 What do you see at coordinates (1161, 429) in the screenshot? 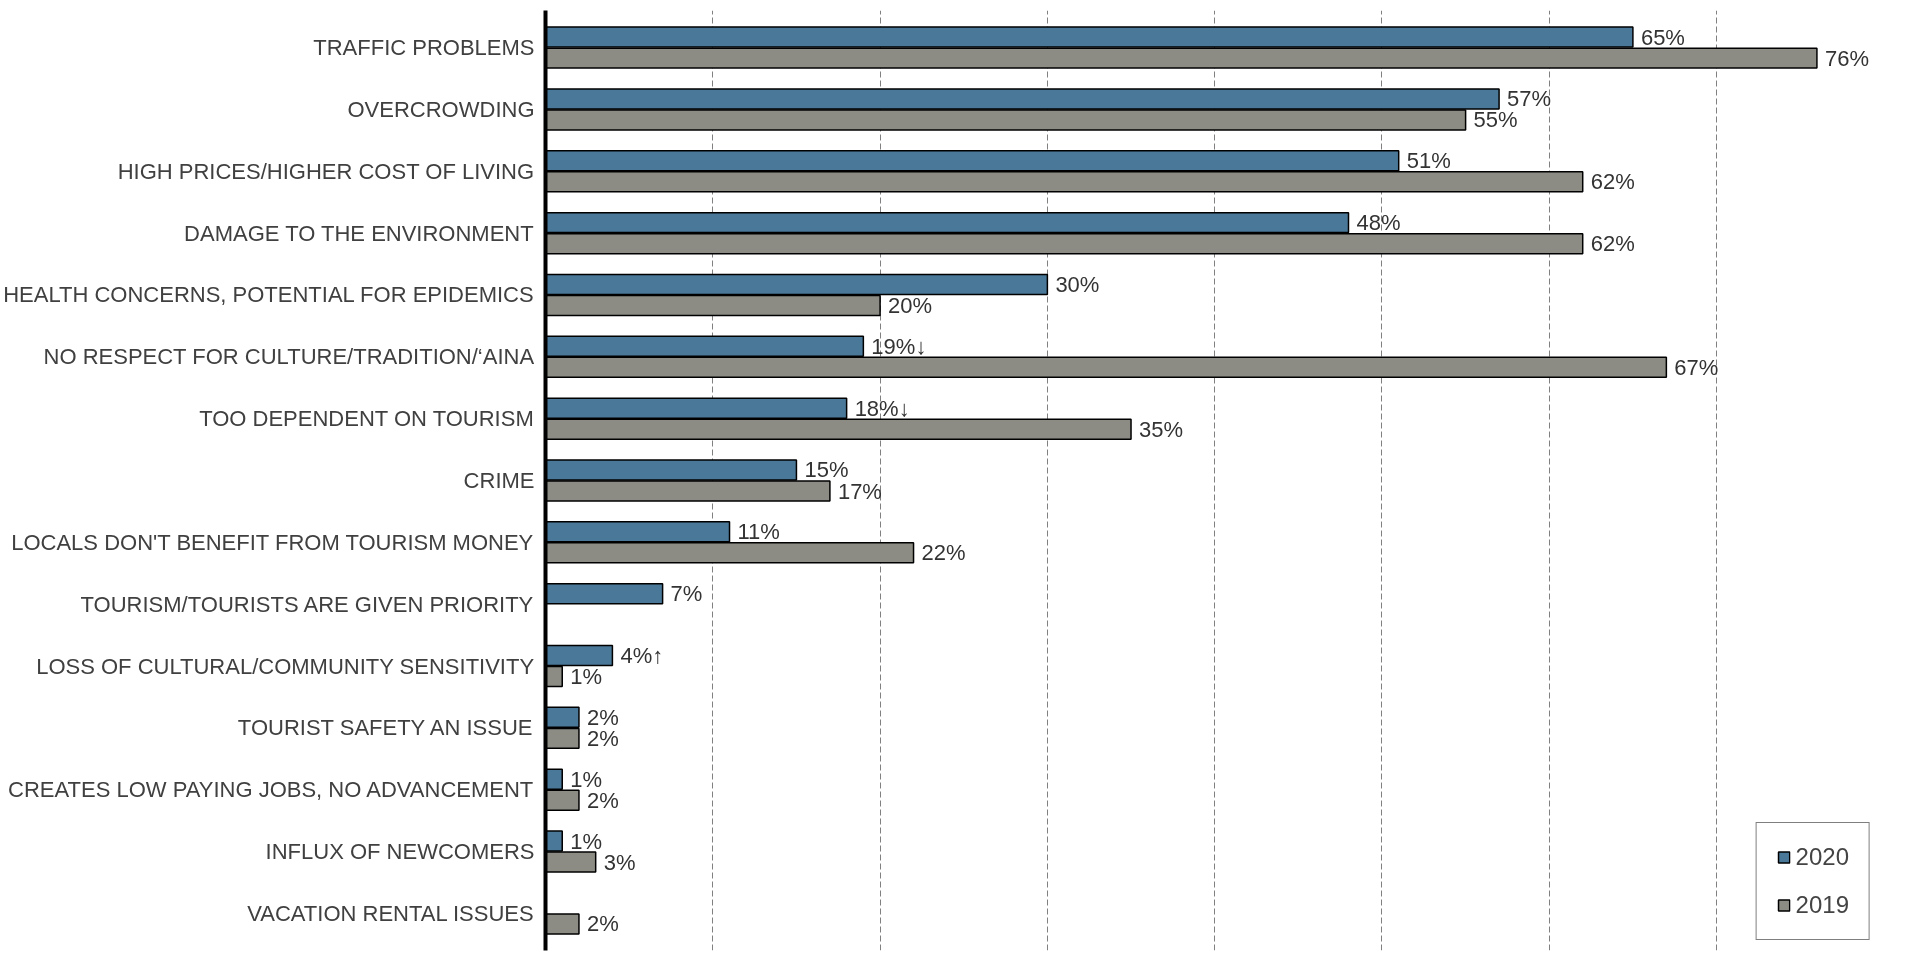
I see `data-label: 35%` at bounding box center [1161, 429].